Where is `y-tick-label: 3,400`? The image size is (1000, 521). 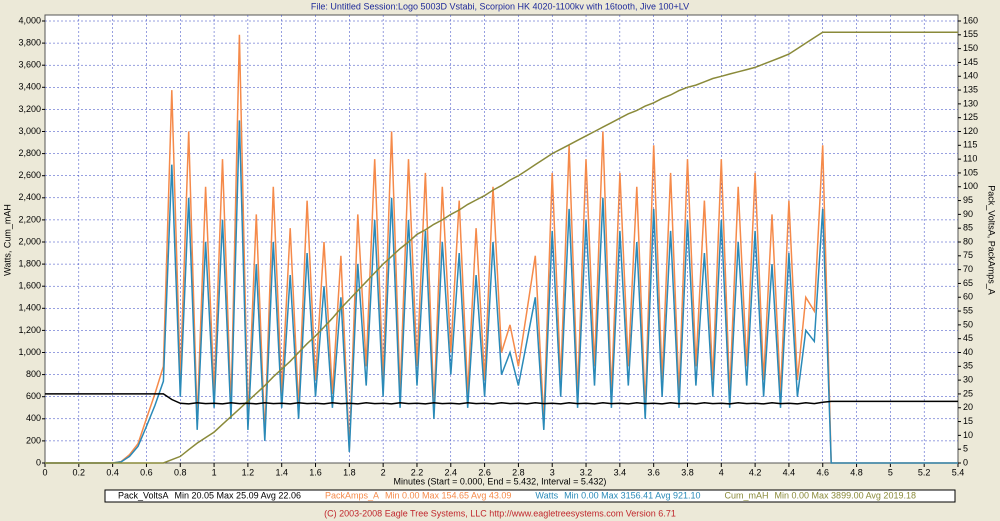 y-tick-label: 3,400 is located at coordinates (29, 87).